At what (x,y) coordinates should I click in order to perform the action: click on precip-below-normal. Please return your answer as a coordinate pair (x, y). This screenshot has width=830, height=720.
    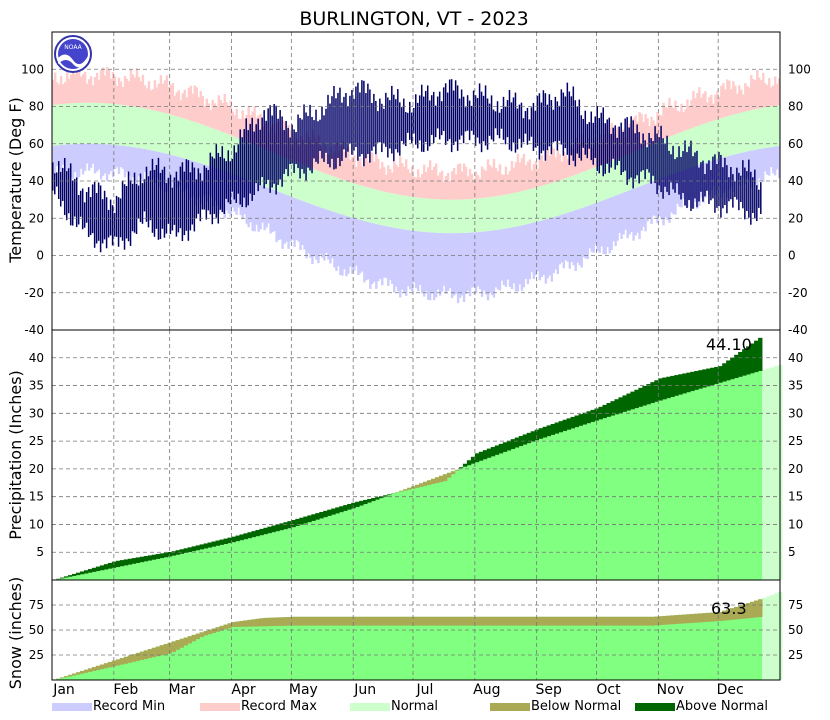
    Looking at the image, I should click on (427, 481).